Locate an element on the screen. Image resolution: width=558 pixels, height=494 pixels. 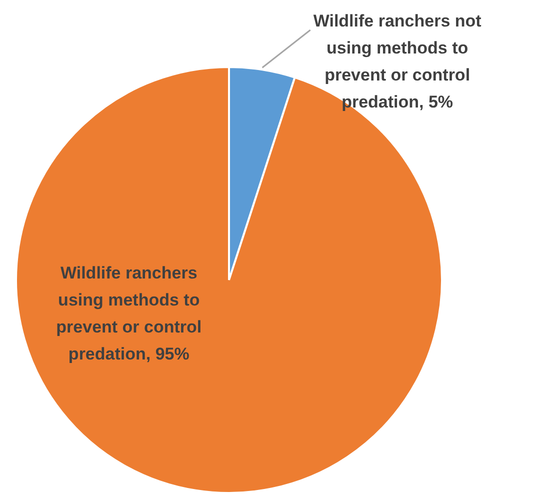
slice-label: Wildlife ranchers using methods to prevent or control predation, 95% is located at coordinates (129, 313).